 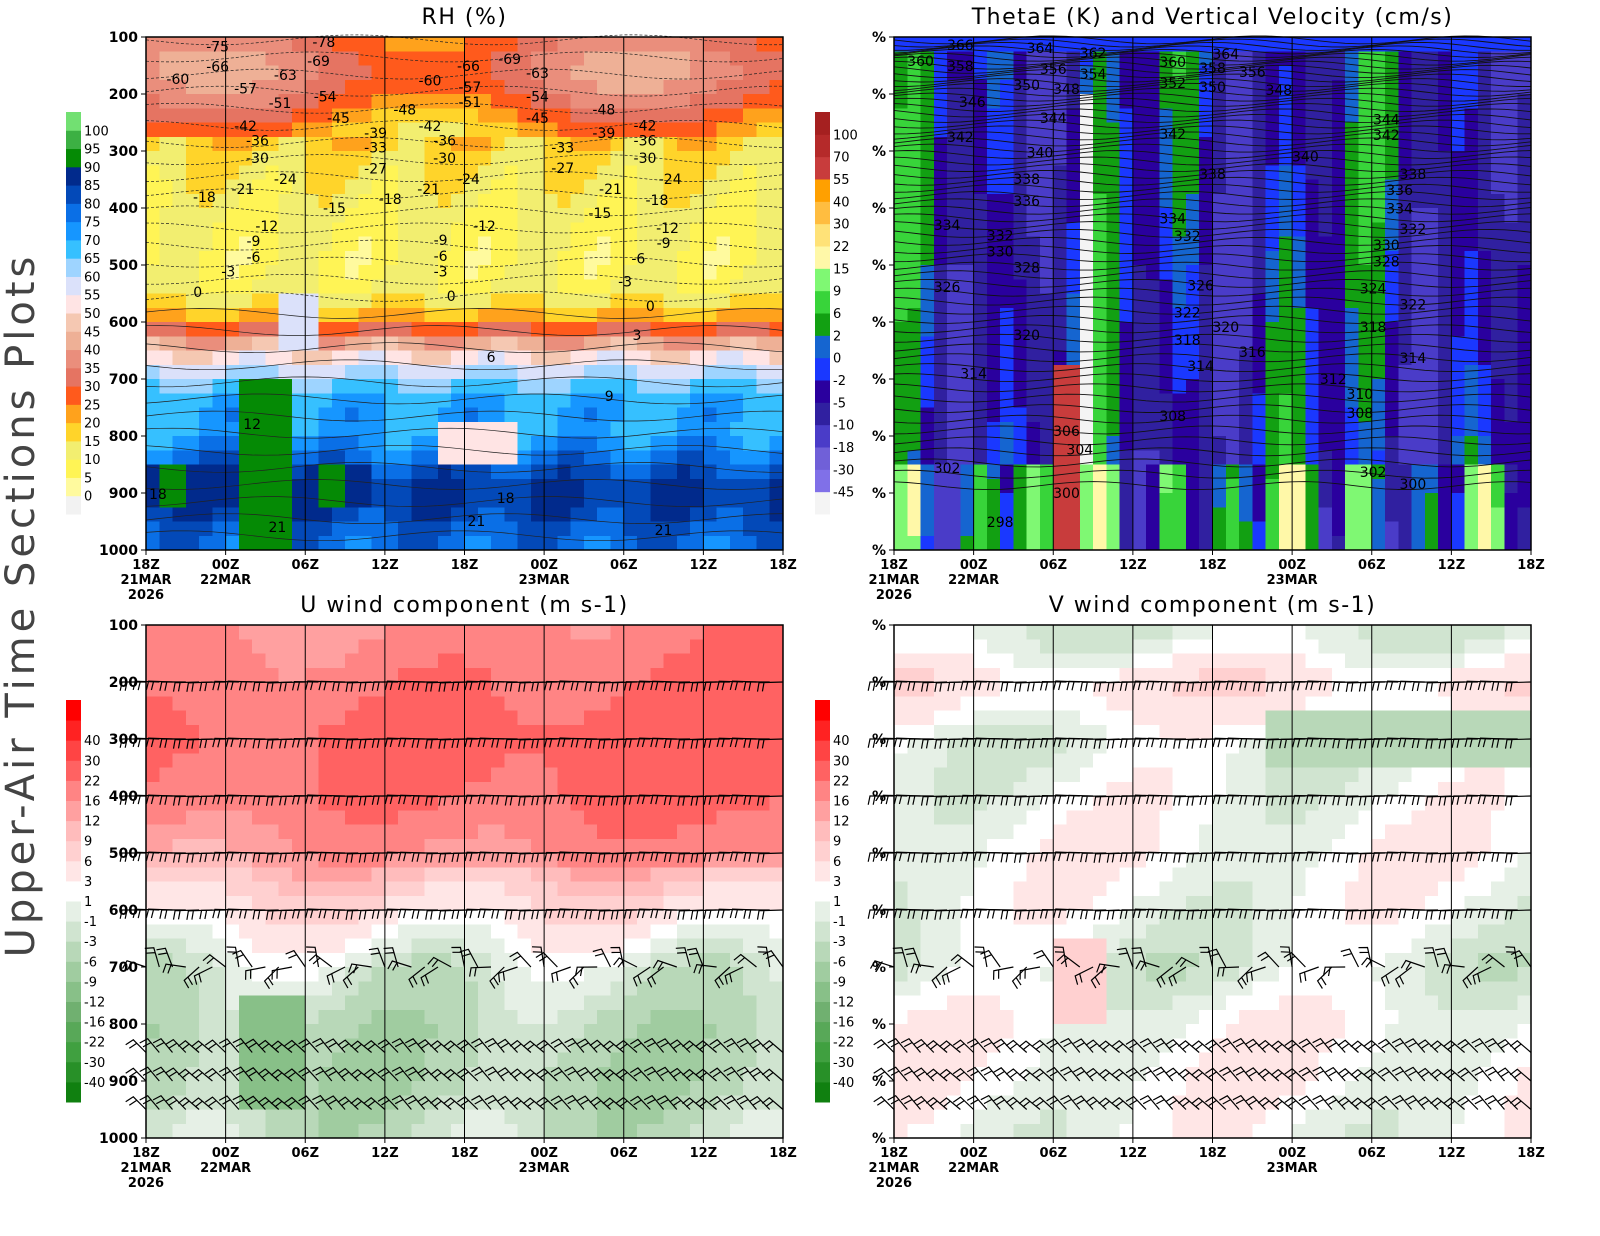 I want to click on contour-label: 0, so click(x=197, y=293).